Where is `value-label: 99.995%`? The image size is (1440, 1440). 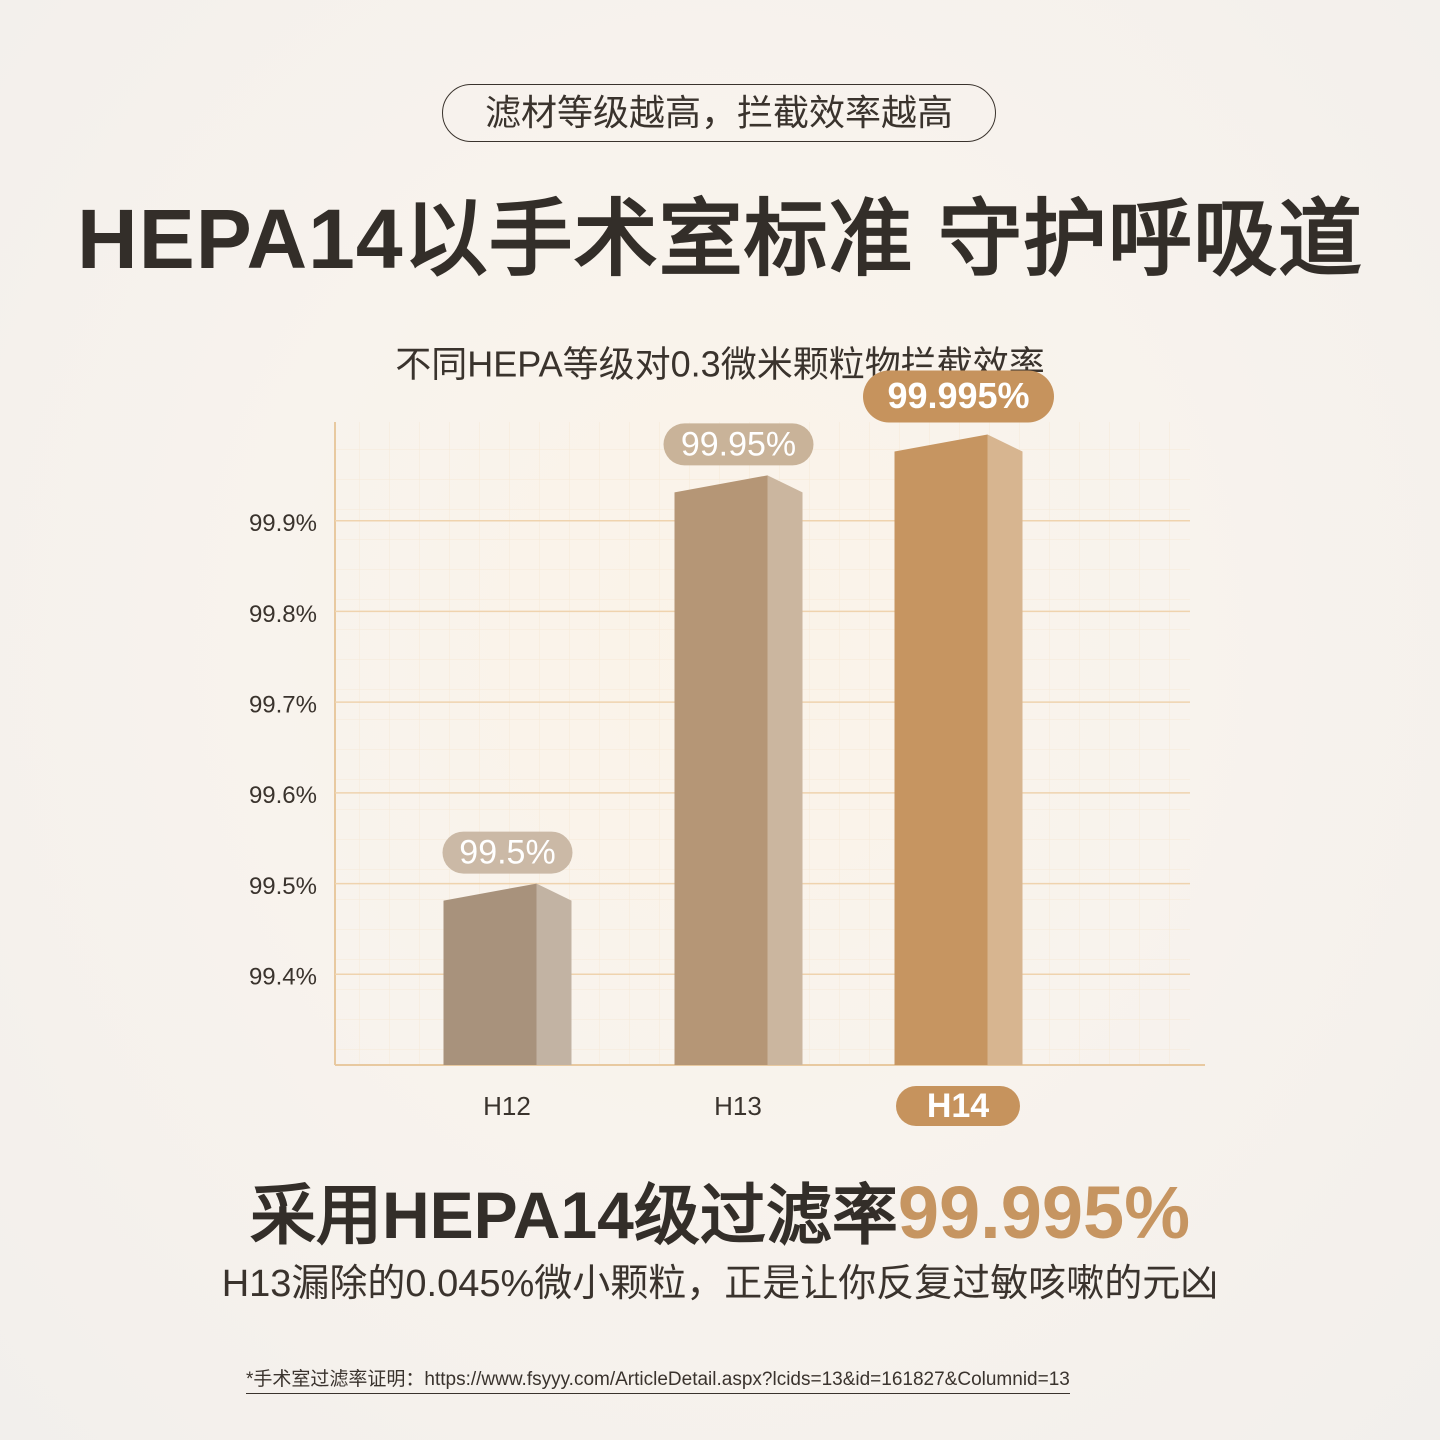 value-label: 99.995% is located at coordinates (958, 395).